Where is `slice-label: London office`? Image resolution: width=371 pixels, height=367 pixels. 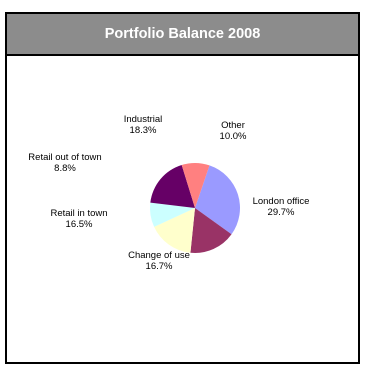 slice-label: London office is located at coordinates (281, 201).